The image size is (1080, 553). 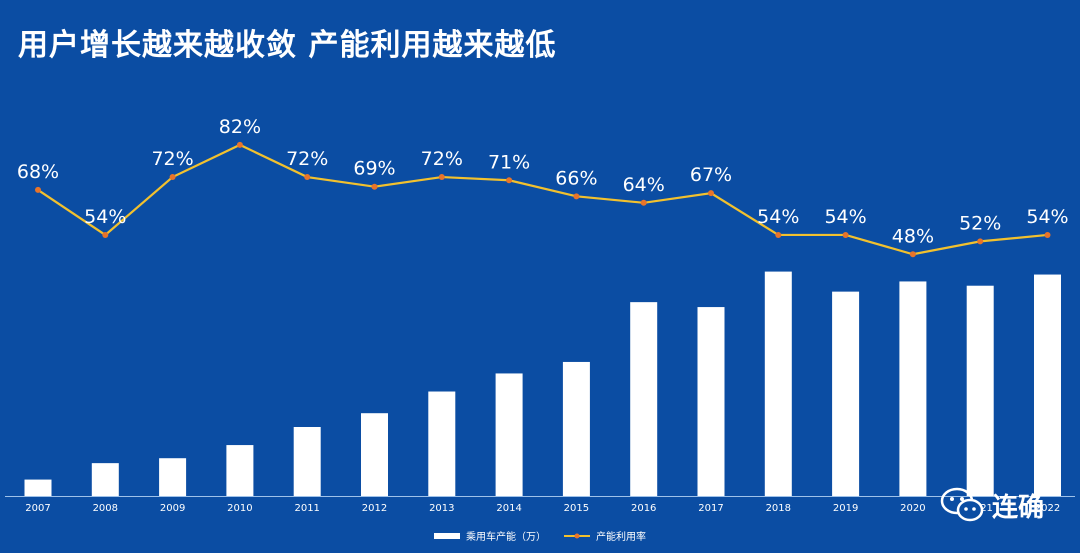 What do you see at coordinates (962, 504) in the screenshot?
I see `wechat-icon` at bounding box center [962, 504].